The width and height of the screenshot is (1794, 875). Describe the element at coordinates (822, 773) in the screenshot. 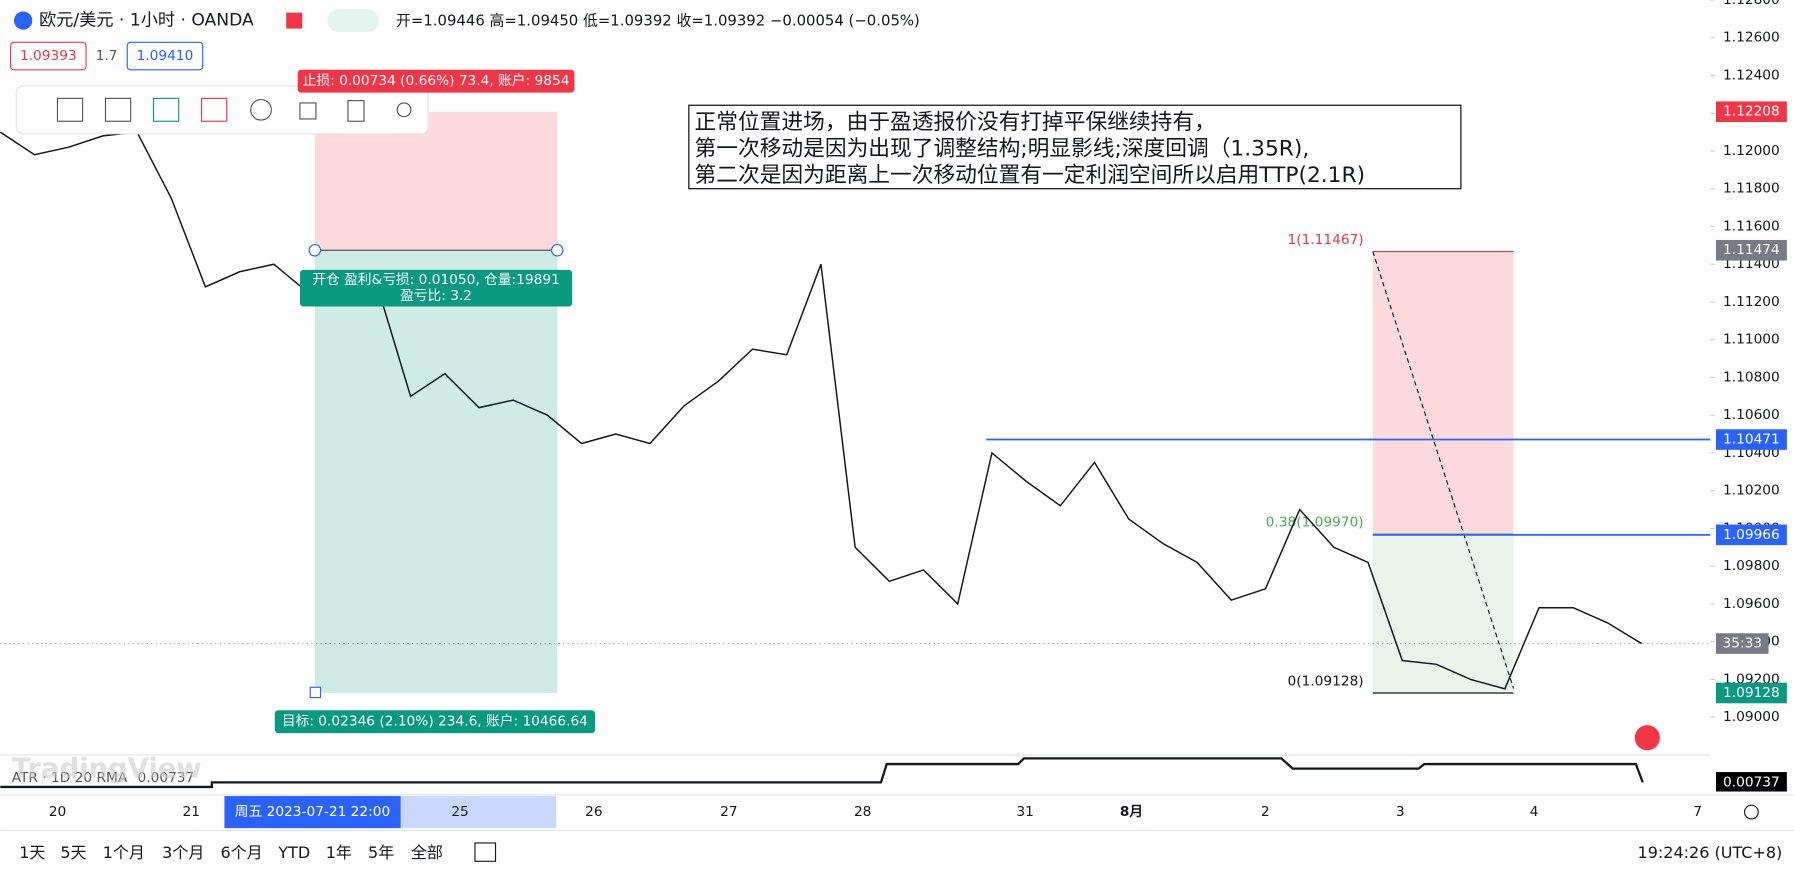

I see `atr-line` at that location.